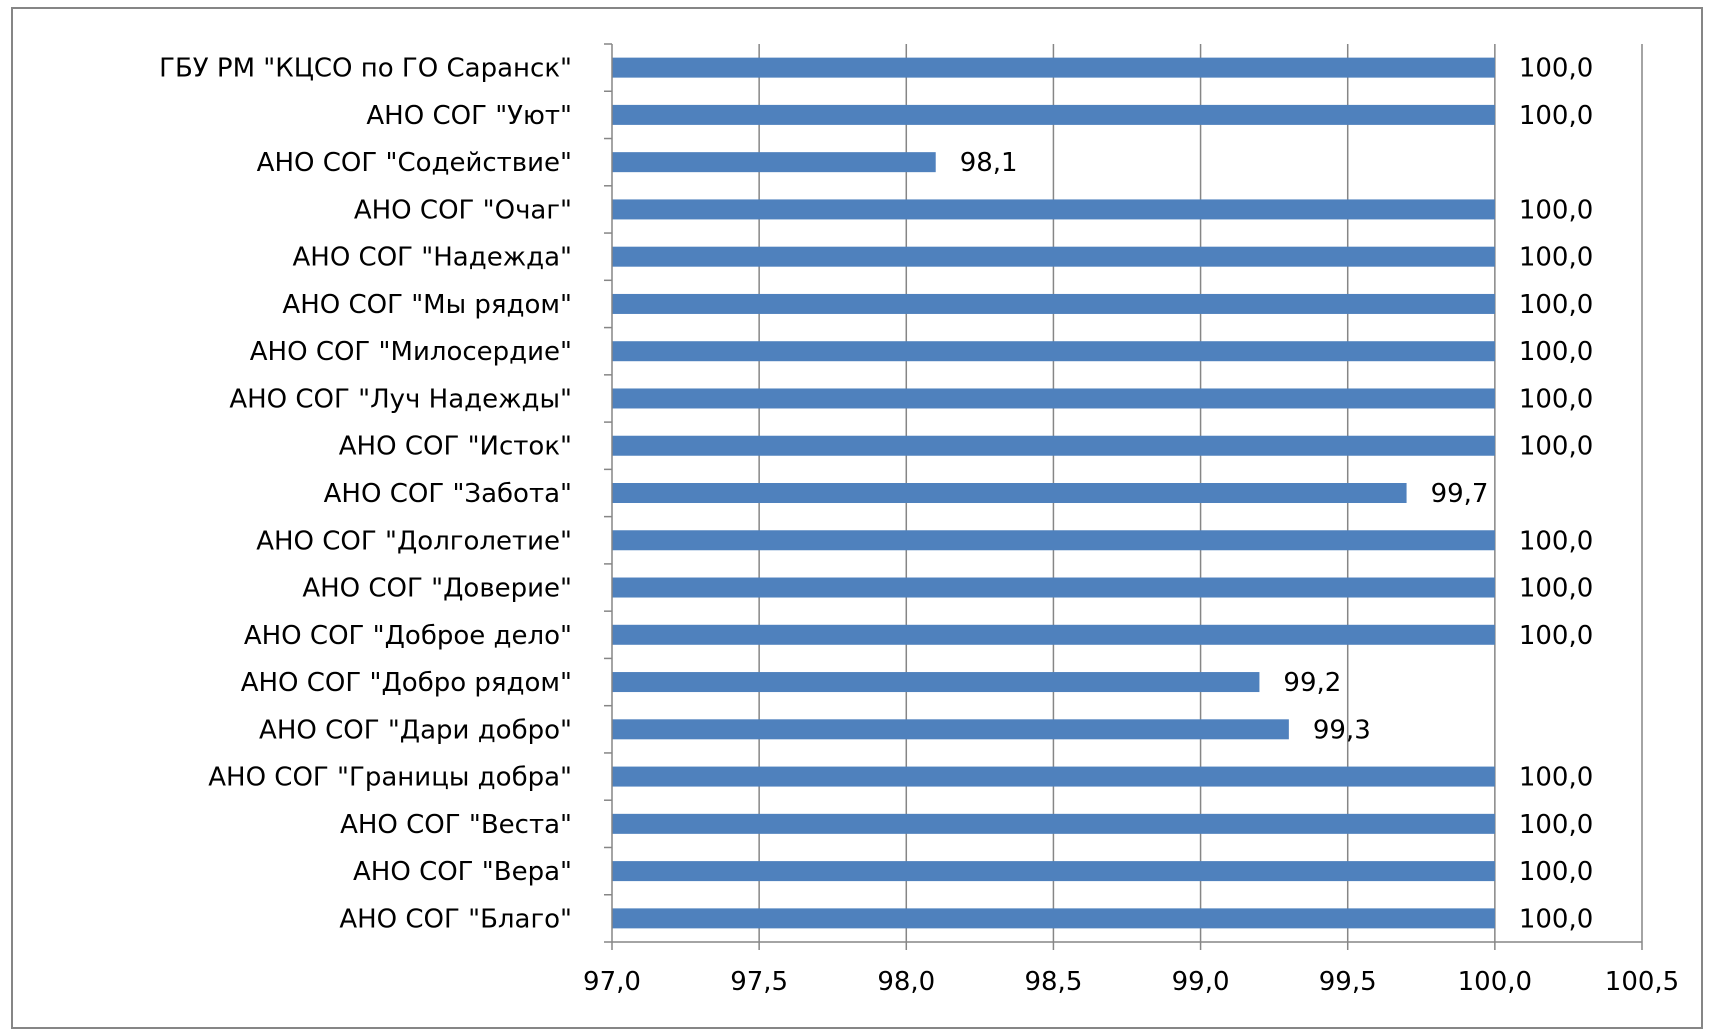  I want to click on category-label: АНО СОГ "Луч Надежды", so click(400, 399).